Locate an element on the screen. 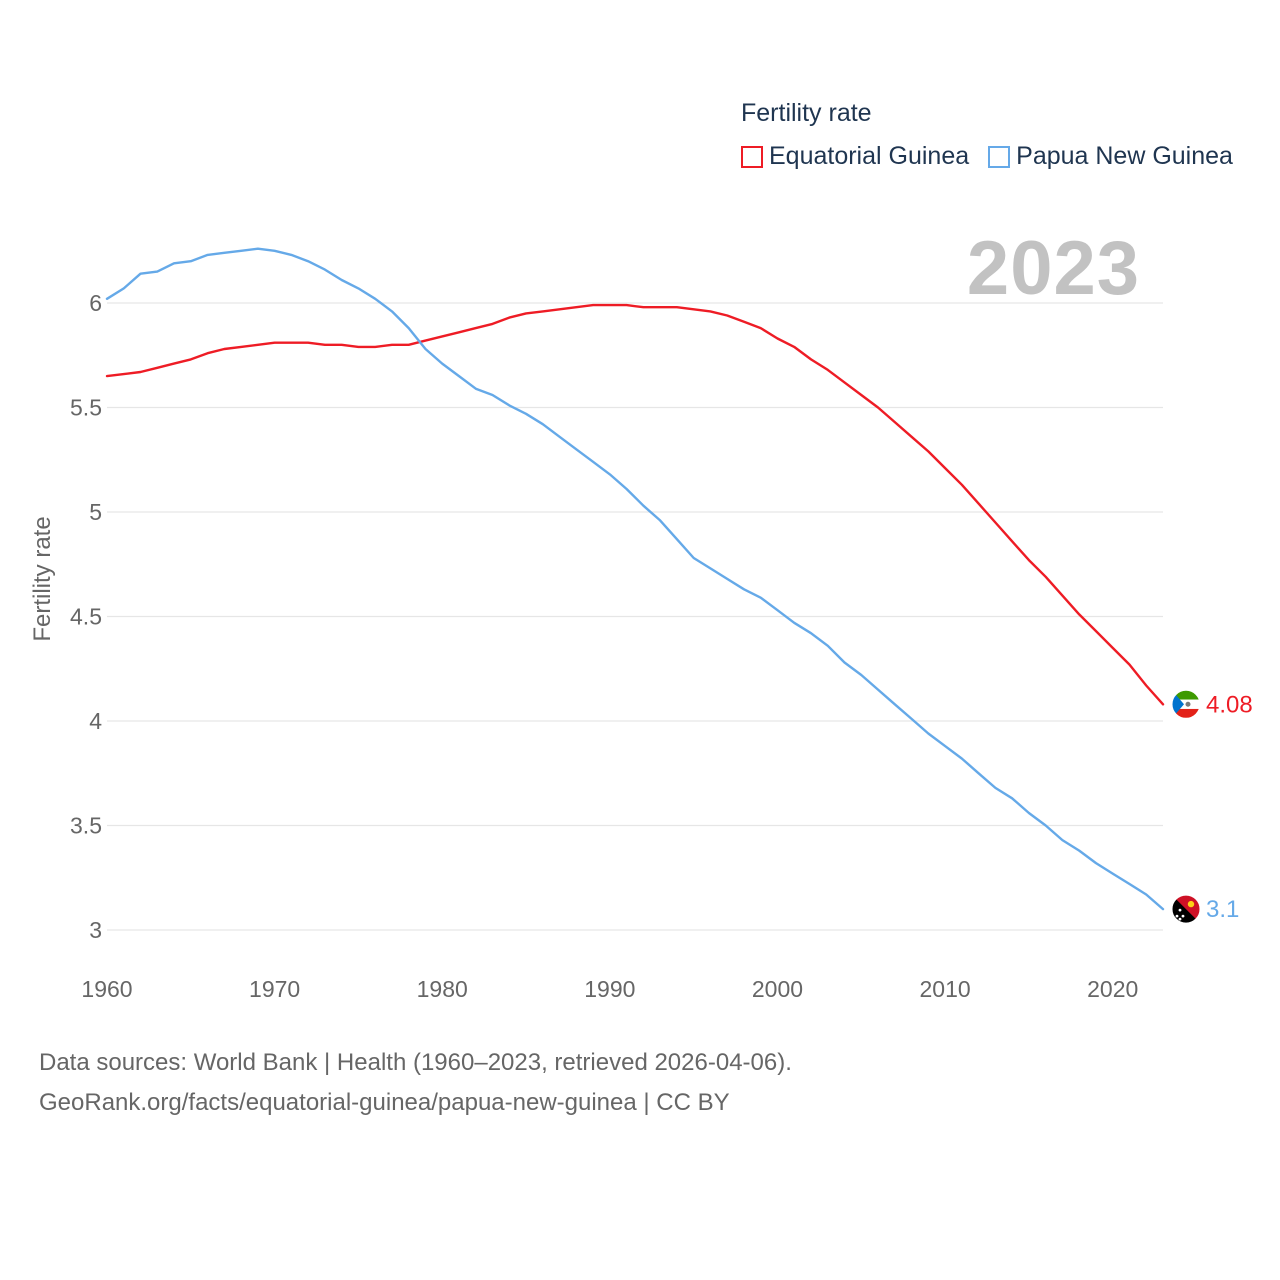 This screenshot has width=1280, height=1280. x-tick-label: 1960 is located at coordinates (106, 989).